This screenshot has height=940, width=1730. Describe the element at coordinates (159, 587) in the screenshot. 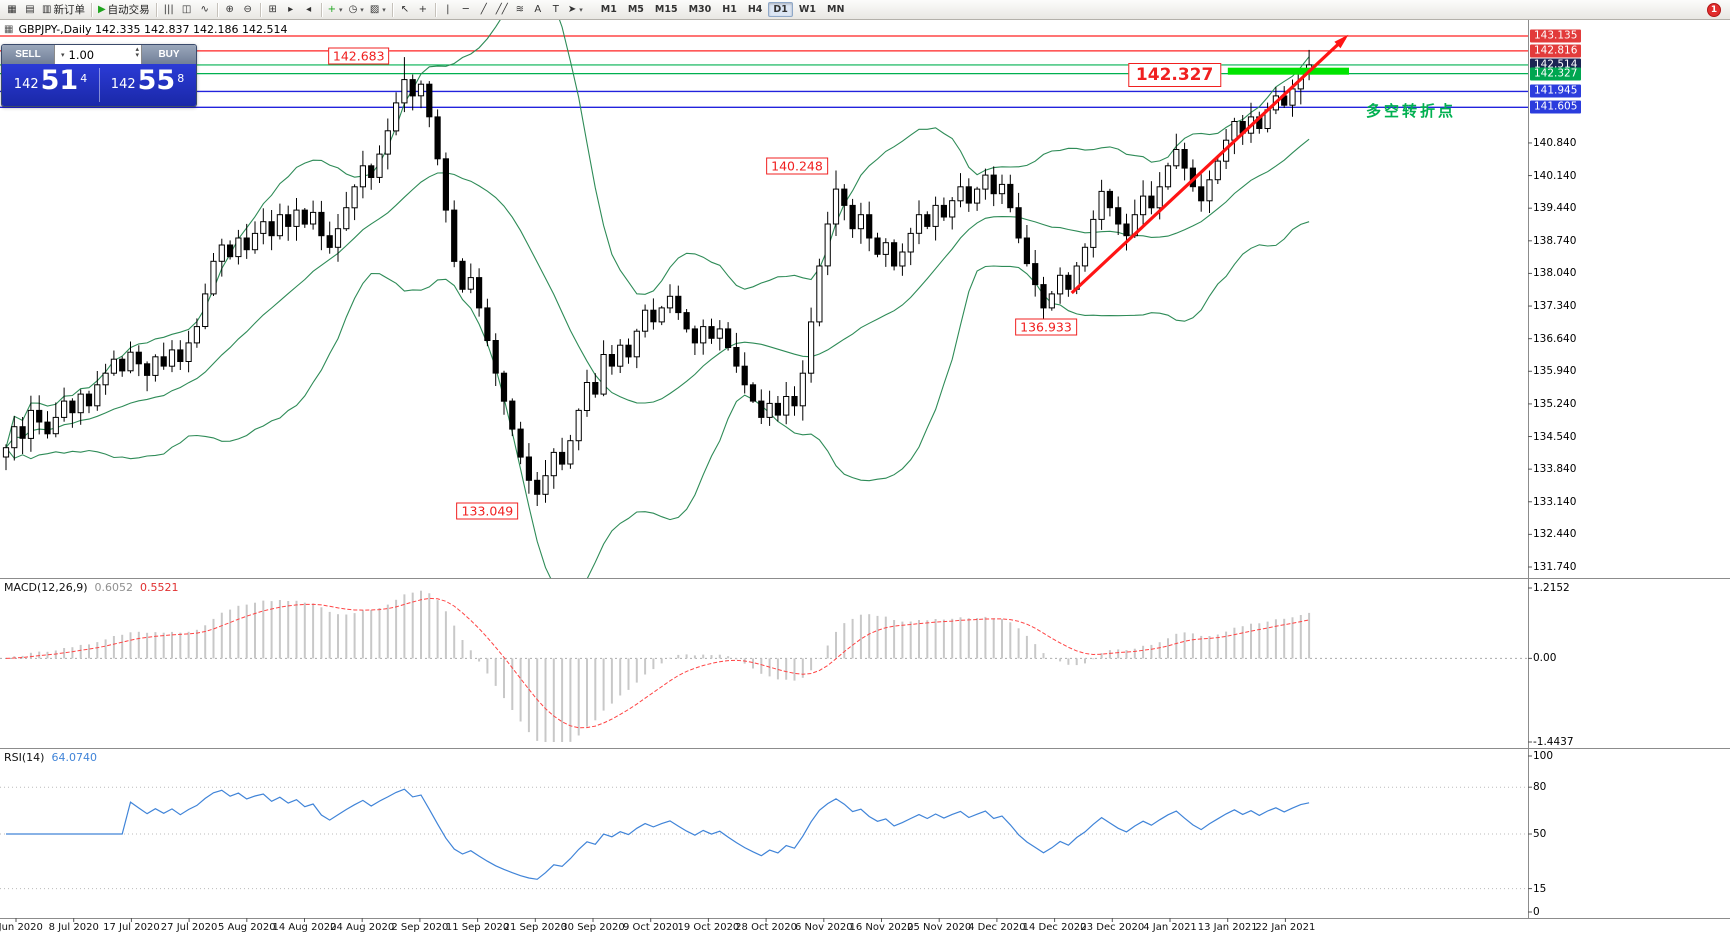

I see `macd-signal-value: 0.5521` at that location.